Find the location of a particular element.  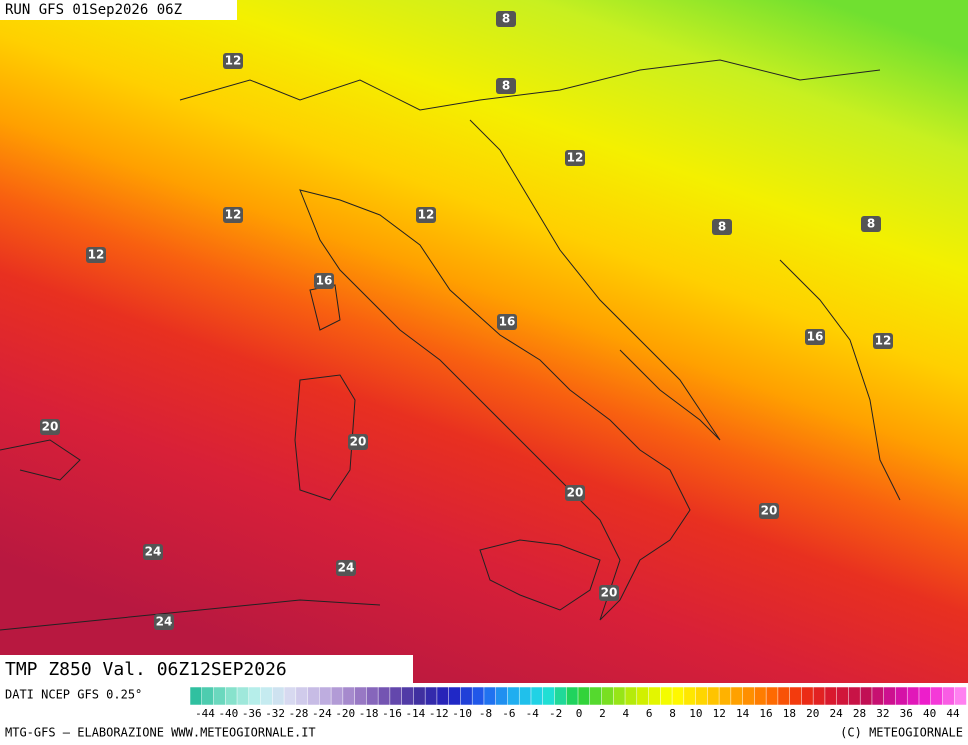

colorbar-label: -32 is located at coordinates (275, 713).